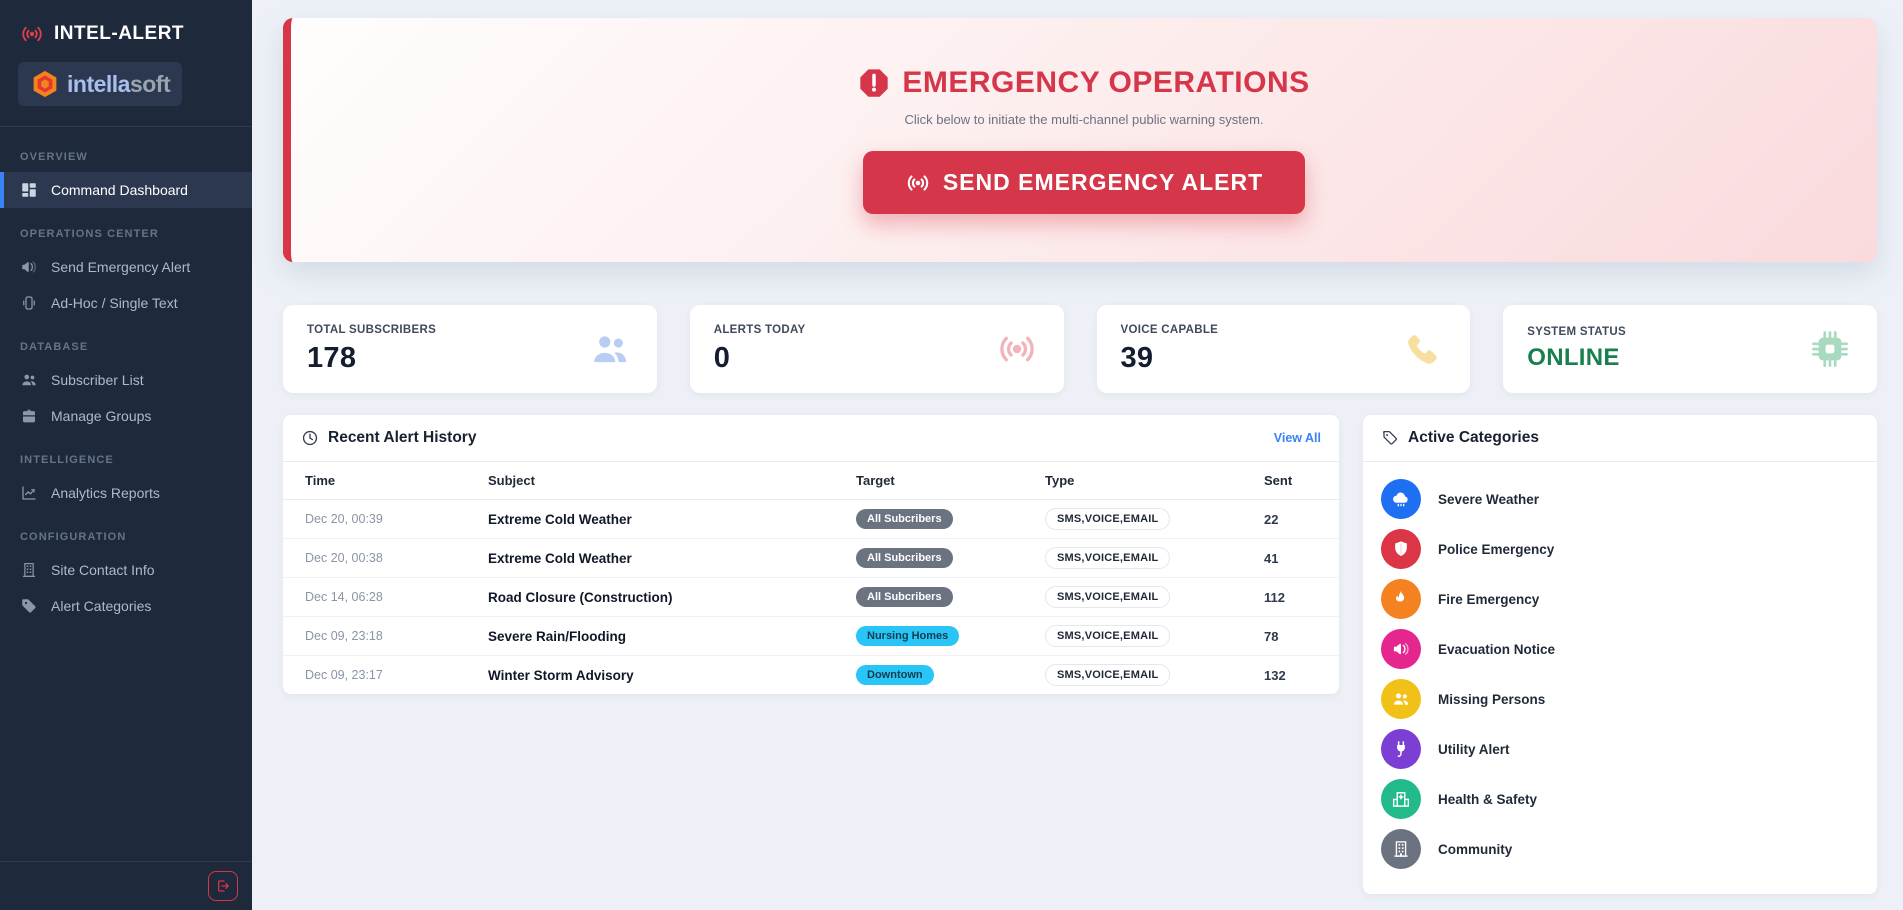  I want to click on category-label: Police Emergency, so click(1496, 549).